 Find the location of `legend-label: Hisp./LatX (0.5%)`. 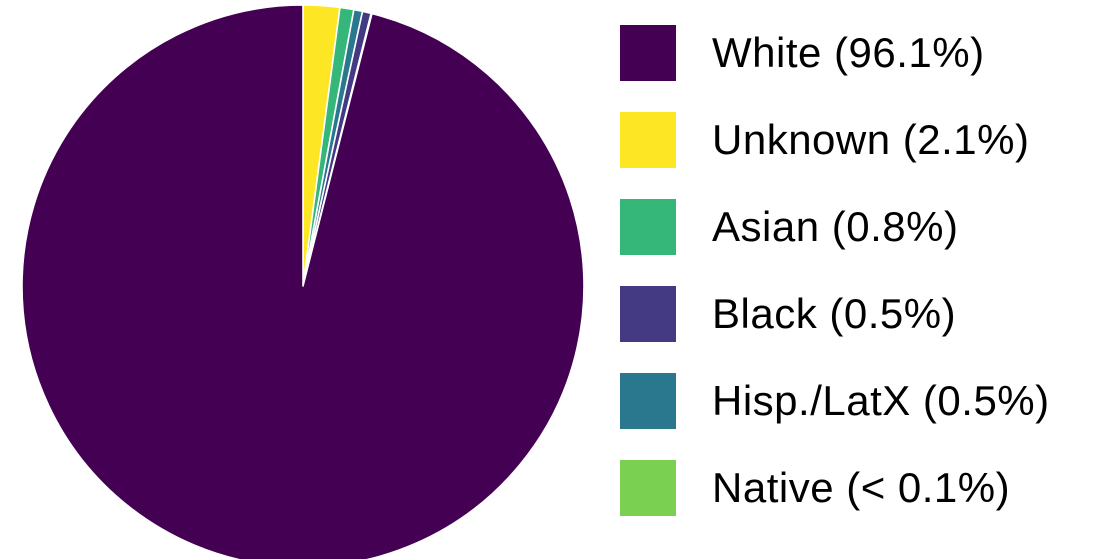

legend-label: Hisp./LatX (0.5%) is located at coordinates (881, 400).